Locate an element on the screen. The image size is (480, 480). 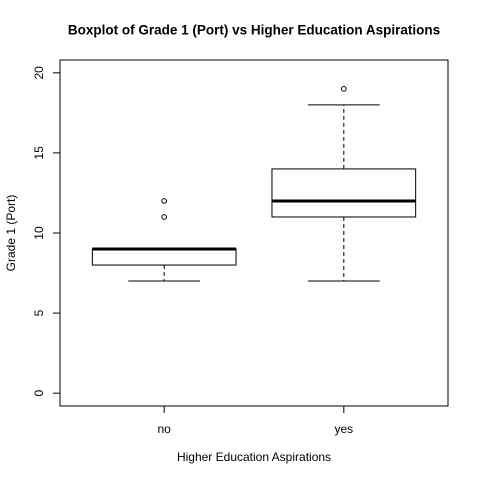
y-tick-label: 0 is located at coordinates (39, 393).